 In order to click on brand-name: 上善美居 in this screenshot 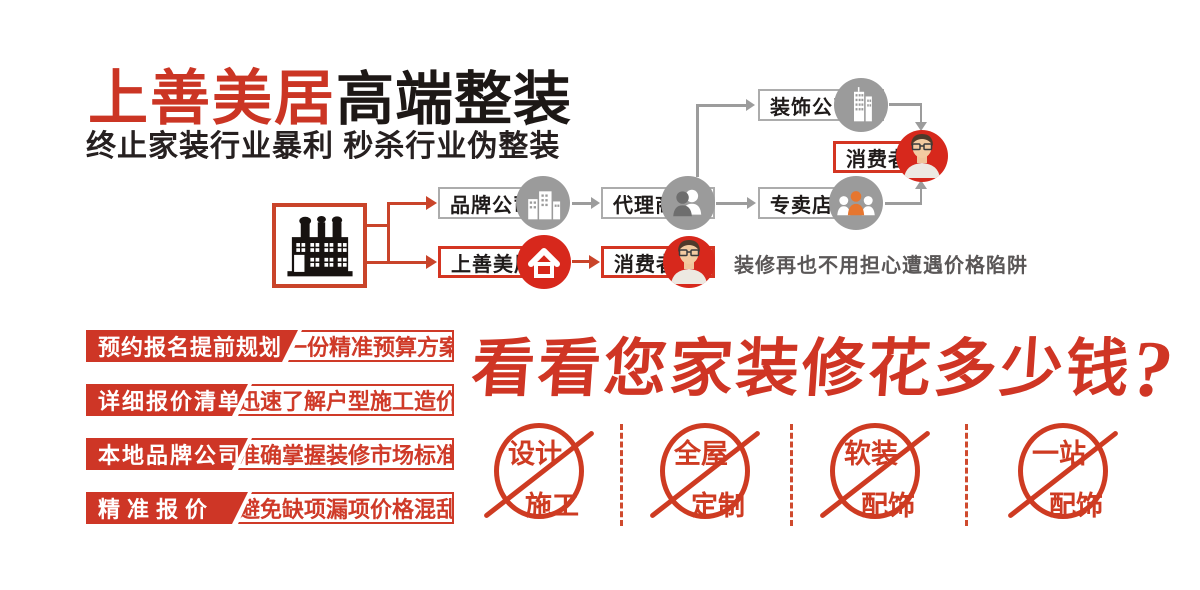, I will do `click(212, 98)`.